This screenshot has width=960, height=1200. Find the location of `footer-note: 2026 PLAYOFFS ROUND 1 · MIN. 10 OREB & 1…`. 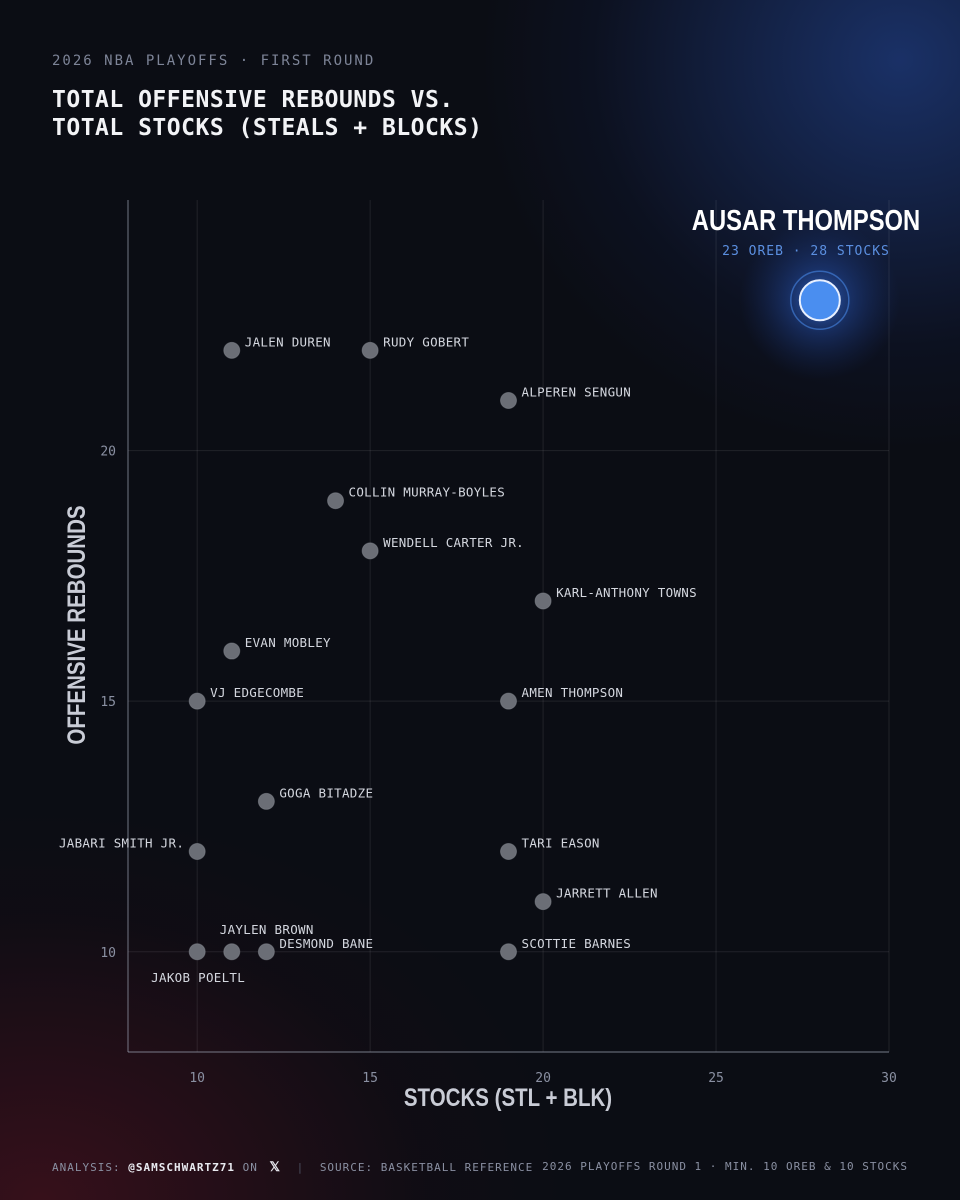

footer-note: 2026 PLAYOFFS ROUND 1 · MIN. 10 OREB & 1… is located at coordinates (725, 1166).